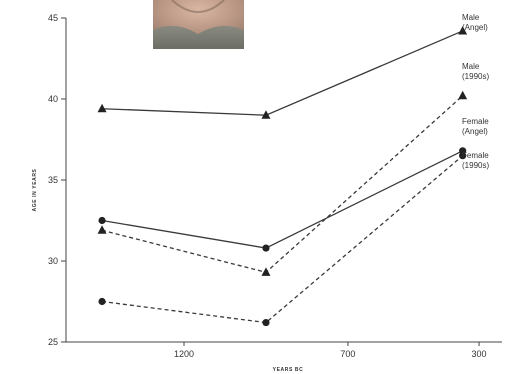  Describe the element at coordinates (53, 18) in the screenshot. I see `y-tick-label: 45` at that location.